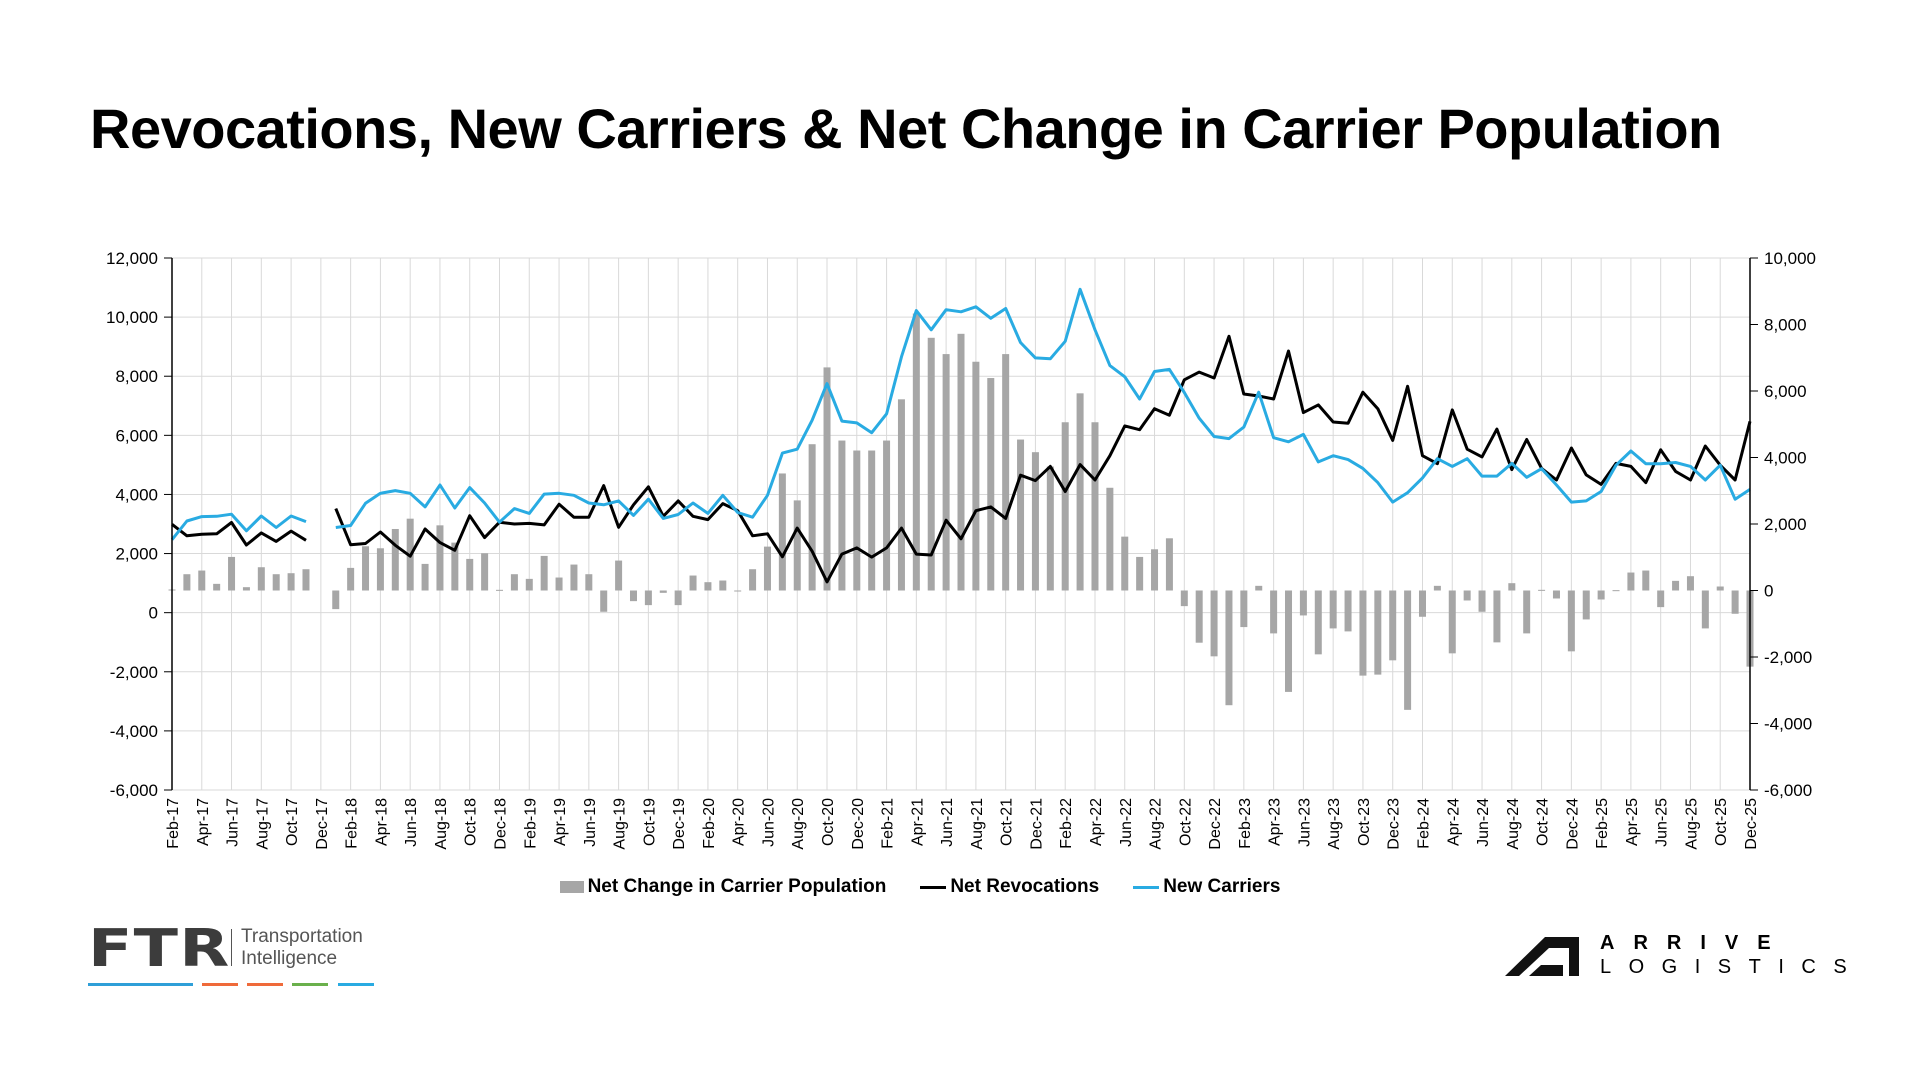 This screenshot has height=1080, width=1920. Describe the element at coordinates (1788, 657) in the screenshot. I see `right-tick-label: -2,000` at that location.